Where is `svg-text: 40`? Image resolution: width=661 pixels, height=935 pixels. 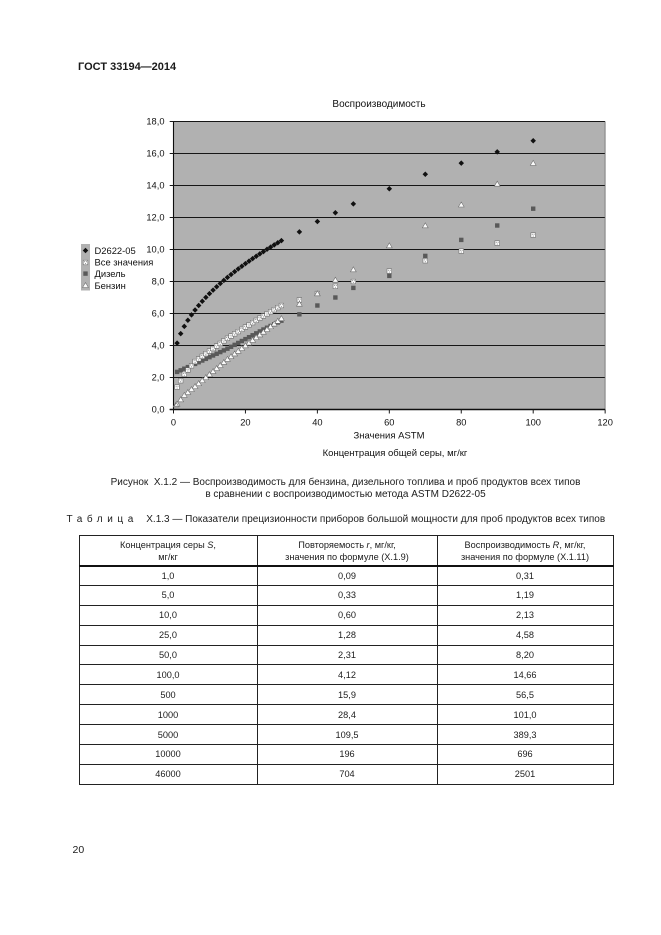
svg-text: 40 is located at coordinates (317, 423).